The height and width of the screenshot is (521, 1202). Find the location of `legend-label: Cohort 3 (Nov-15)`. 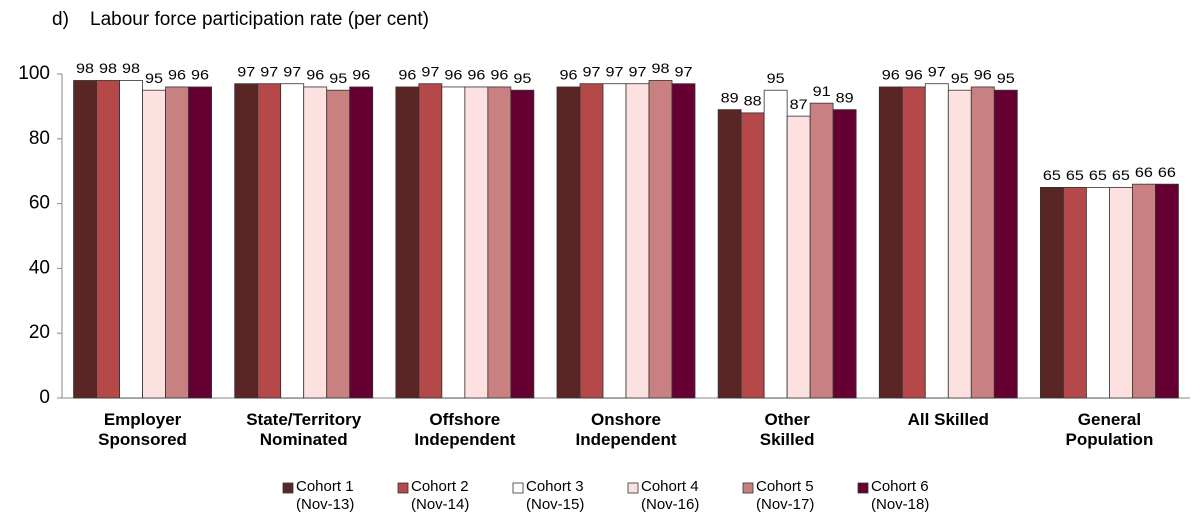

legend-label: Cohort 3 (Nov-15) is located at coordinates (555, 495).